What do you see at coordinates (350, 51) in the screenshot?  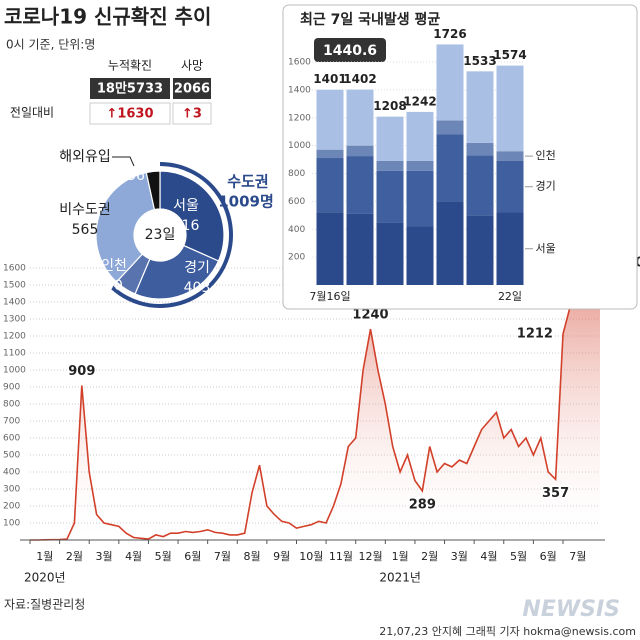 I see `badge: 1440.6` at bounding box center [350, 51].